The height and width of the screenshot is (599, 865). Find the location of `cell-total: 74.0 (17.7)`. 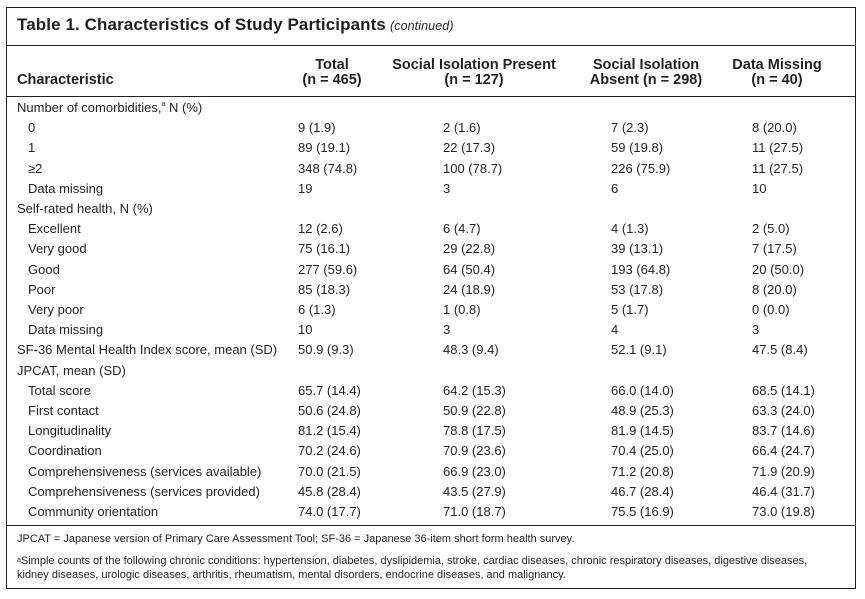

cell-total: 74.0 (17.7) is located at coordinates (329, 511).